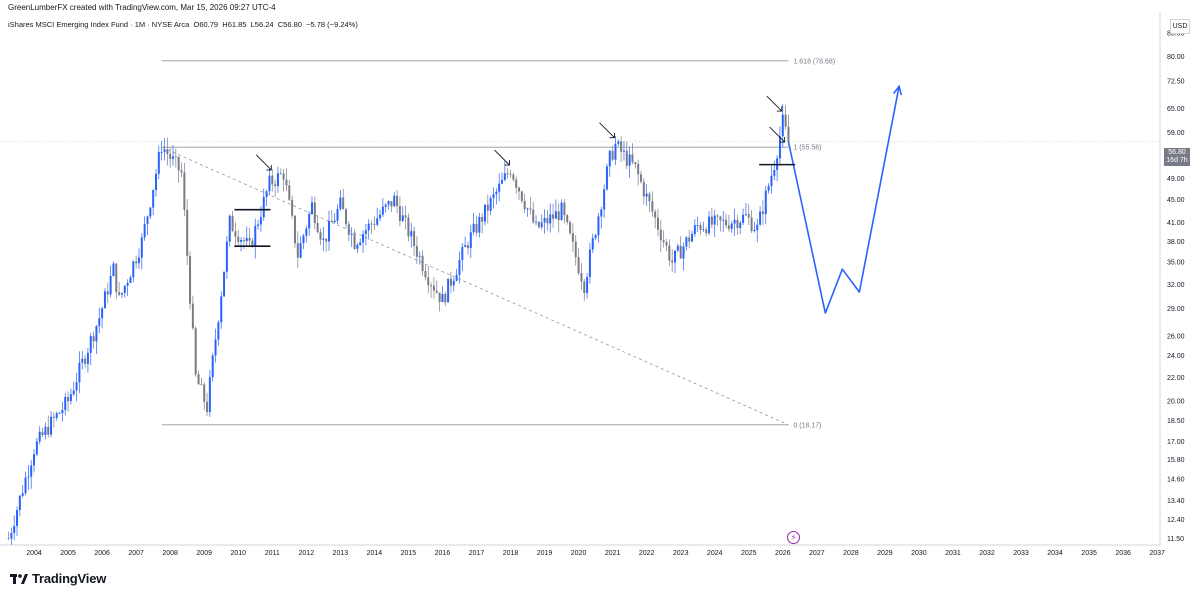 The image size is (1200, 596). I want to click on x-tick-label: 2005, so click(68, 553).